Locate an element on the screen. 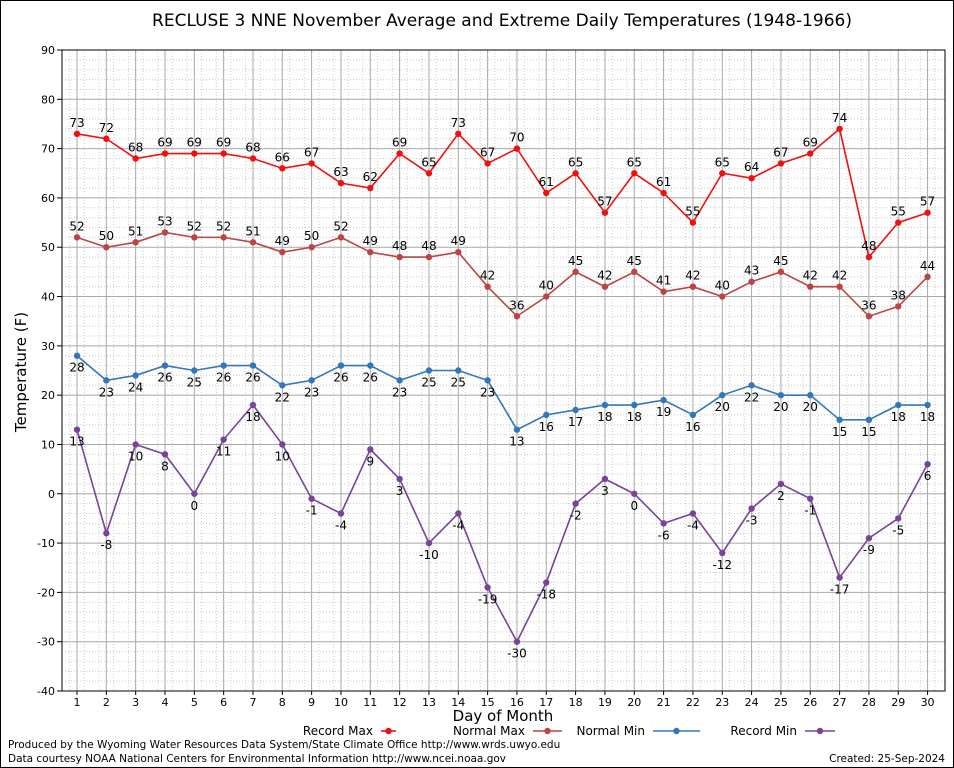  y-tick-label: -10 is located at coordinates (46, 543).